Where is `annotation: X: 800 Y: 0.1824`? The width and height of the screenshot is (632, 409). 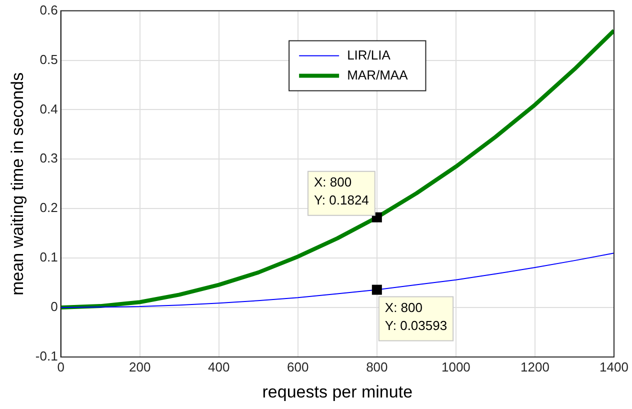
annotation: X: 800 Y: 0.1824 is located at coordinates (341, 191).